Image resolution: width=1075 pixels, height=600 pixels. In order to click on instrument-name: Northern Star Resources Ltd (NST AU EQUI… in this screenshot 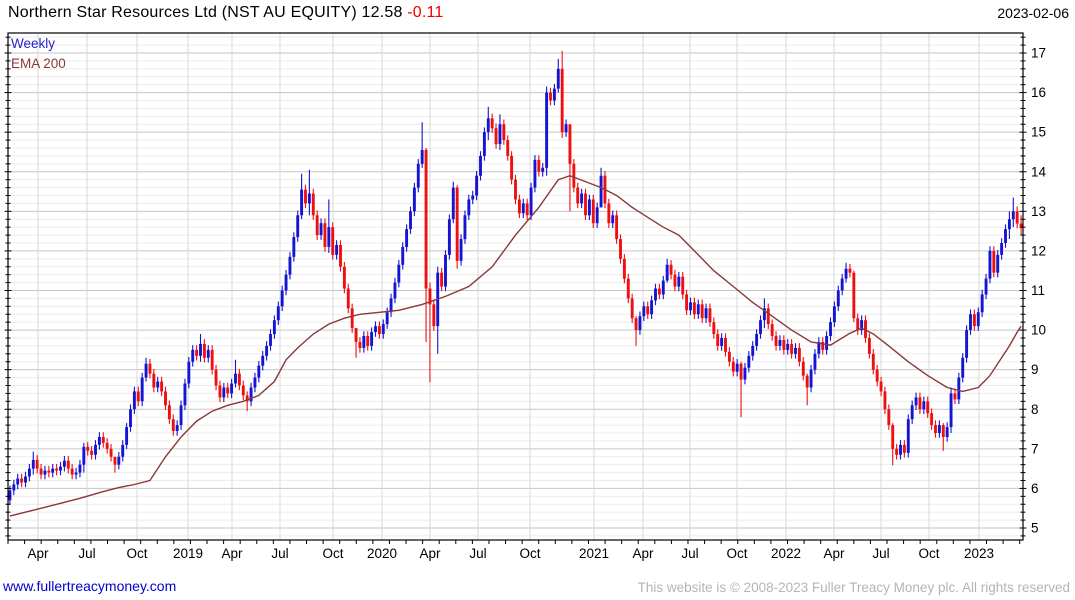, I will do `click(182, 12)`.